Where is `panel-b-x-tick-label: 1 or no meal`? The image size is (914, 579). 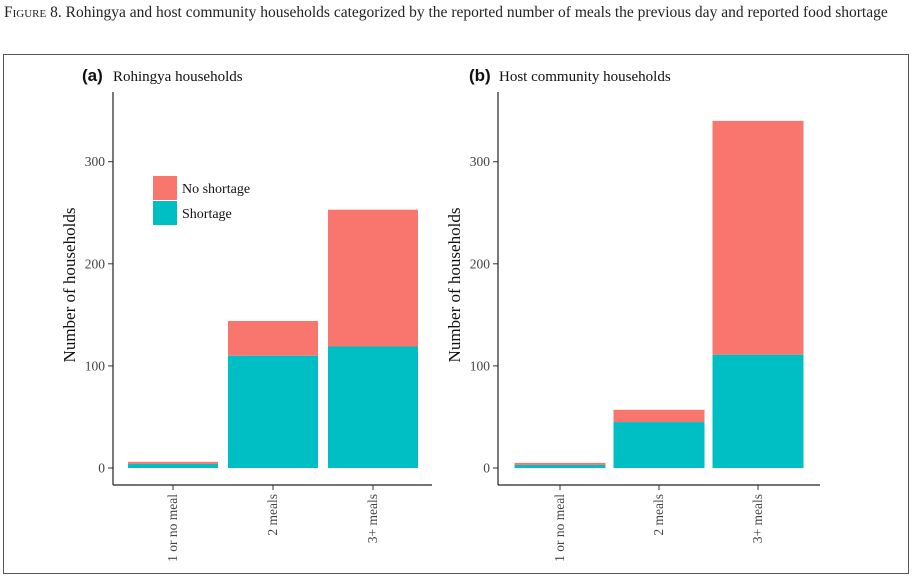 panel-b-x-tick-label: 1 or no meal is located at coordinates (559, 528).